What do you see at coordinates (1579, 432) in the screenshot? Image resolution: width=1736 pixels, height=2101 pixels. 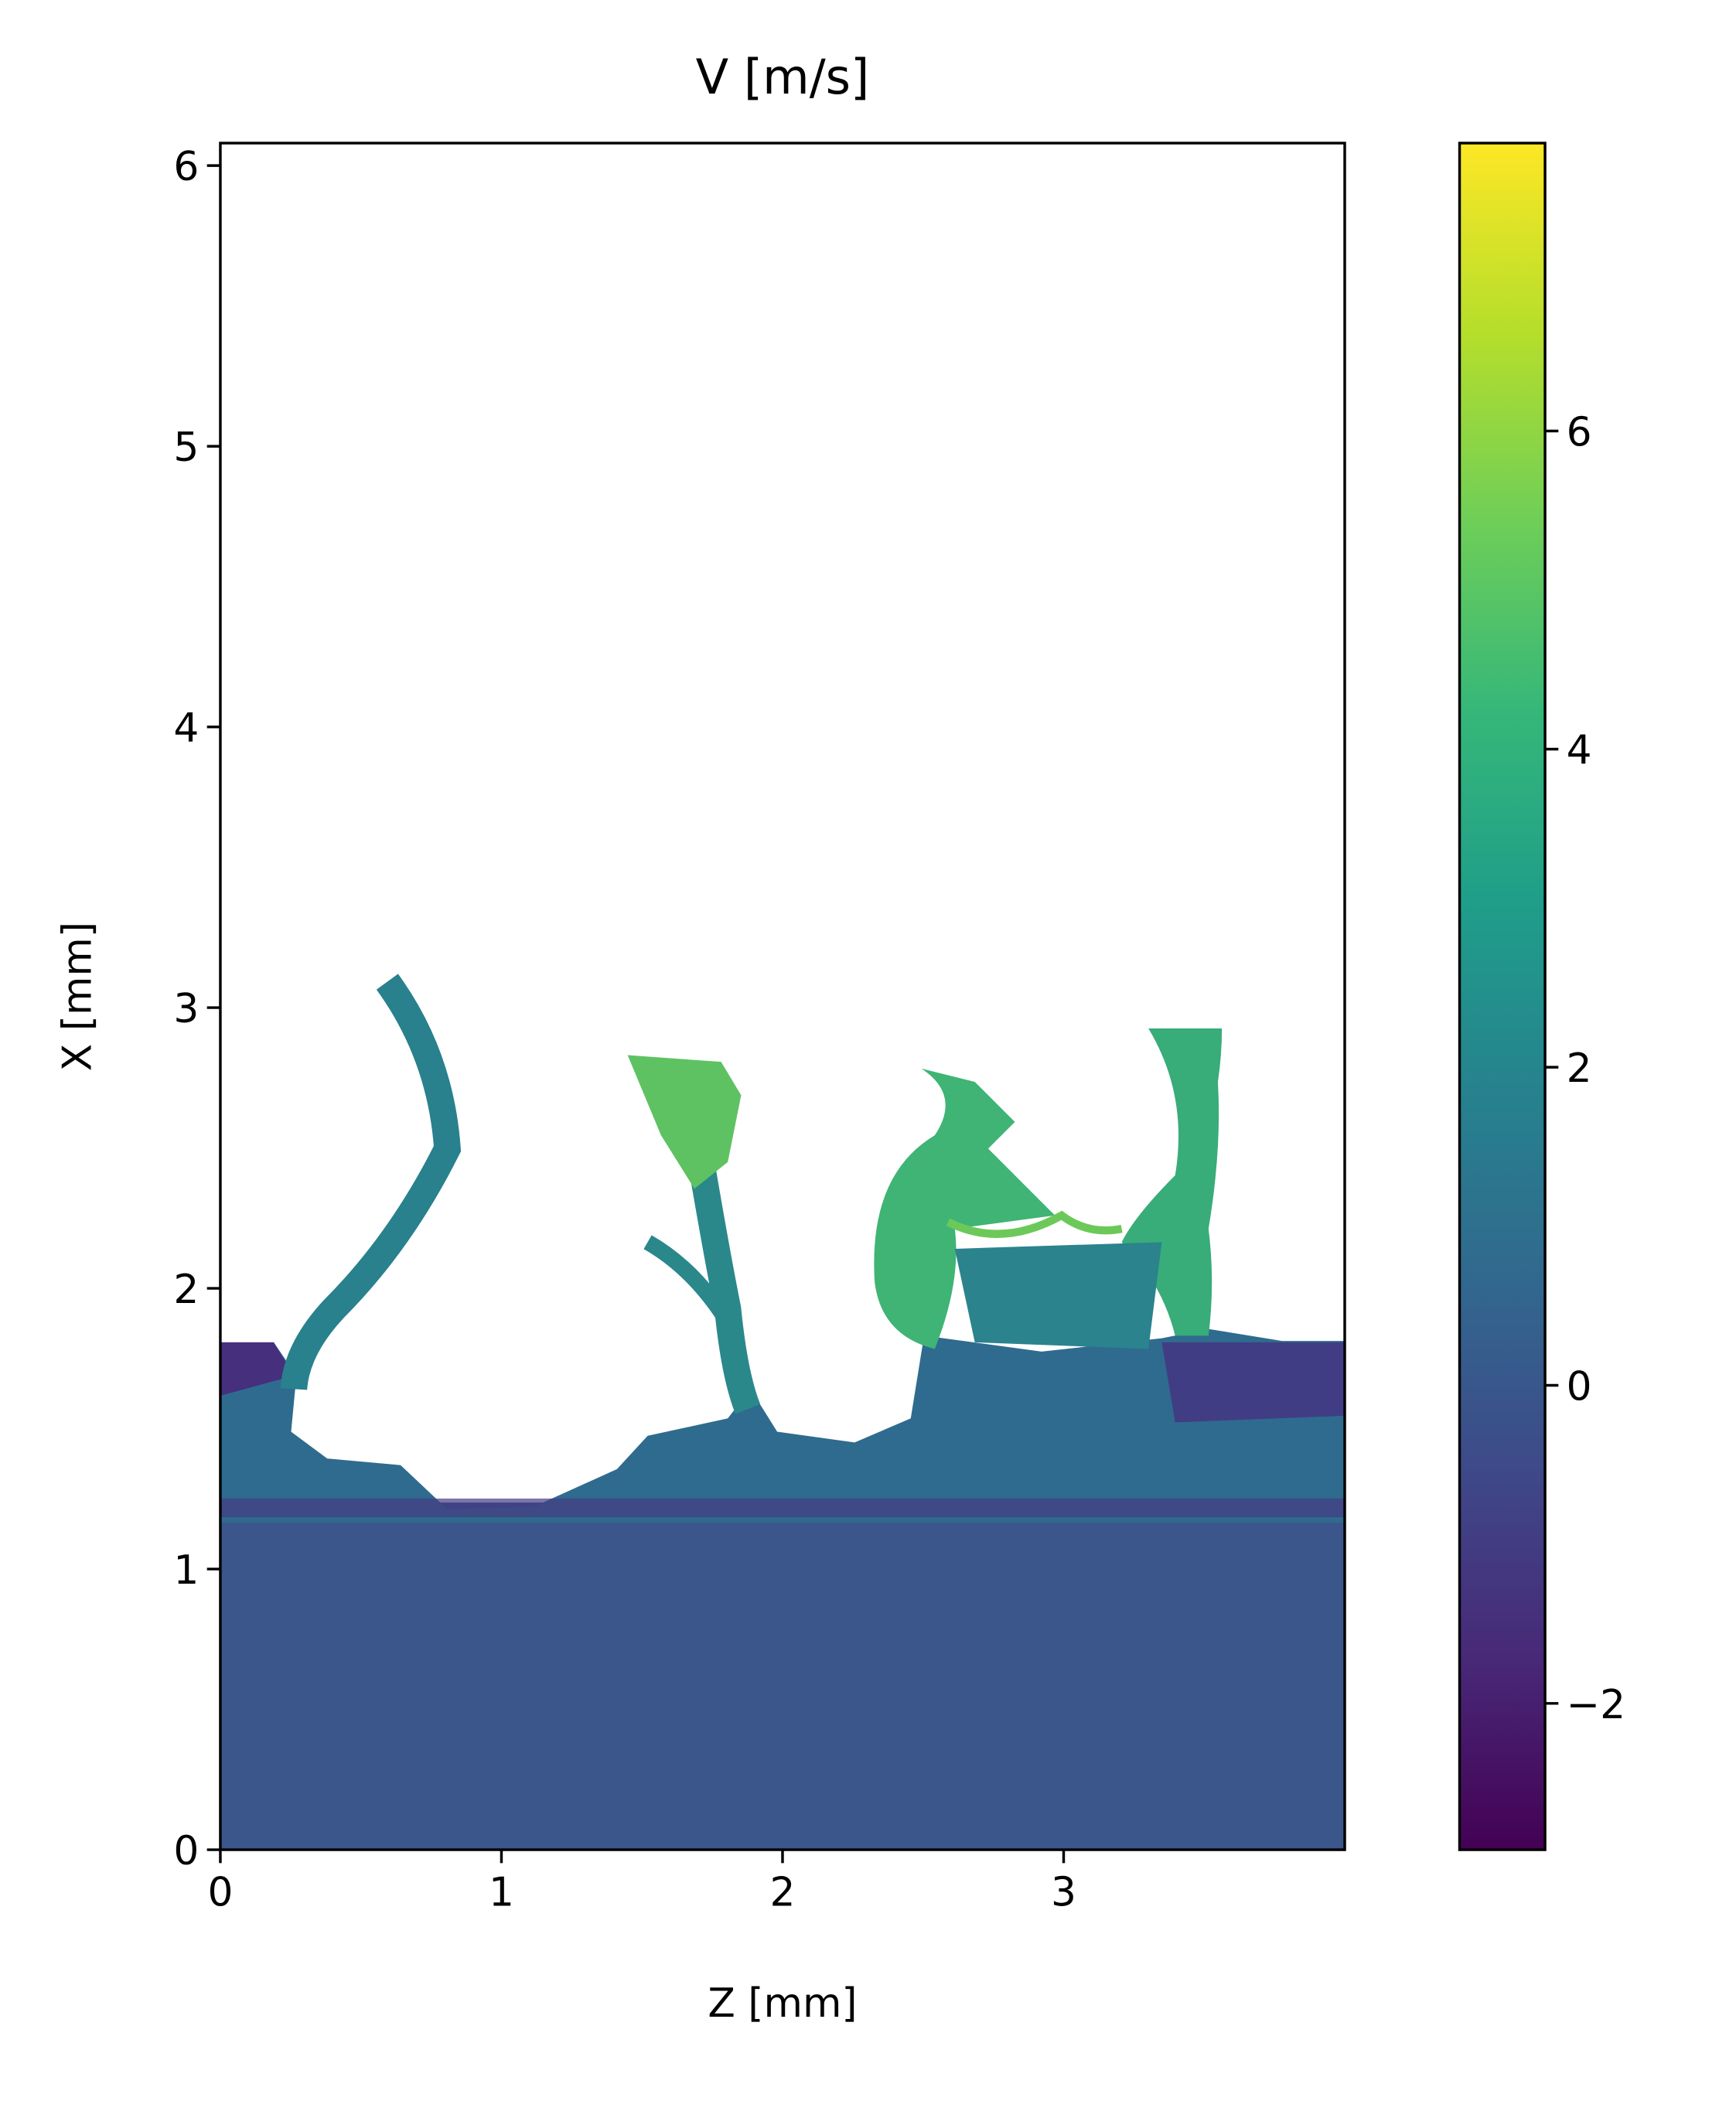 I see `colorbar-tick-label: 6` at bounding box center [1579, 432].